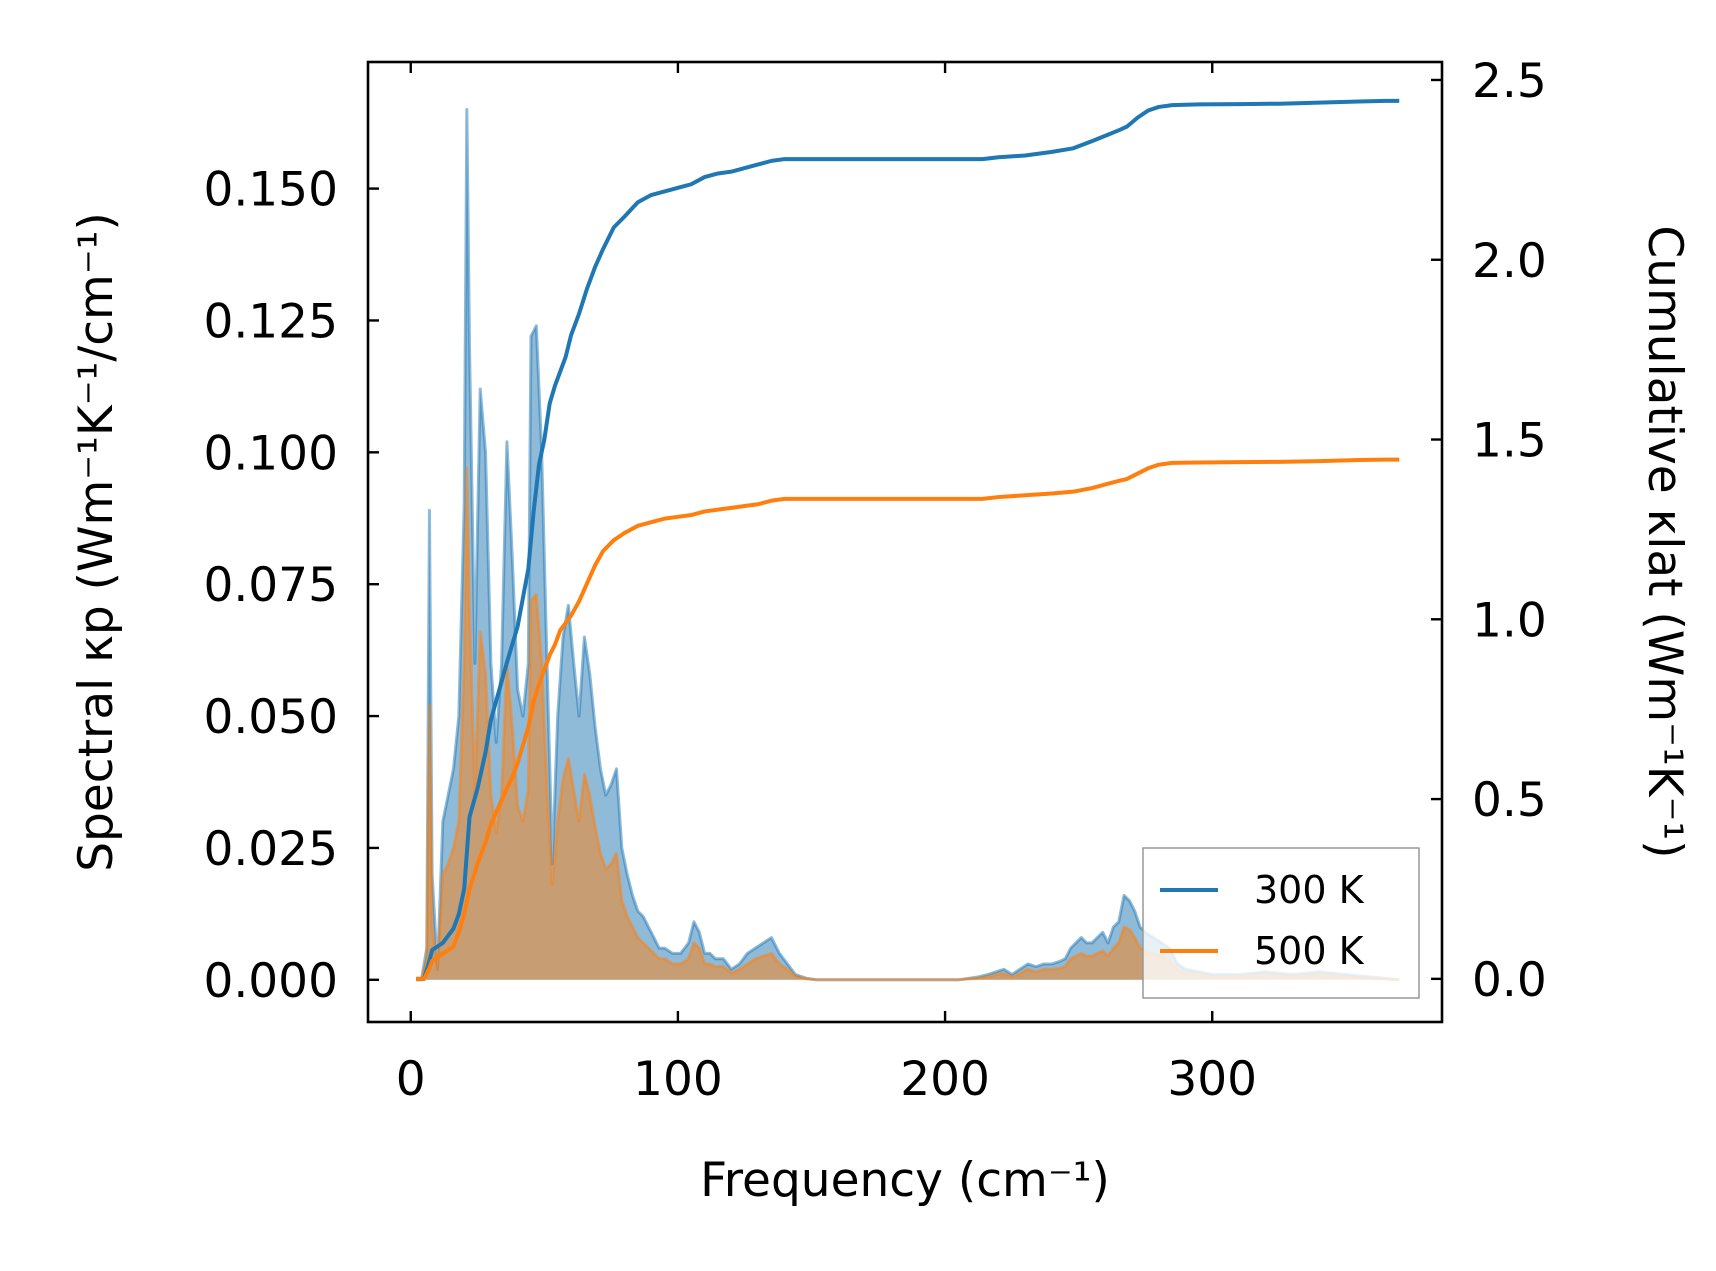  I want to click on x-axis-label: Frequency (cm⁻¹), so click(905, 1180).